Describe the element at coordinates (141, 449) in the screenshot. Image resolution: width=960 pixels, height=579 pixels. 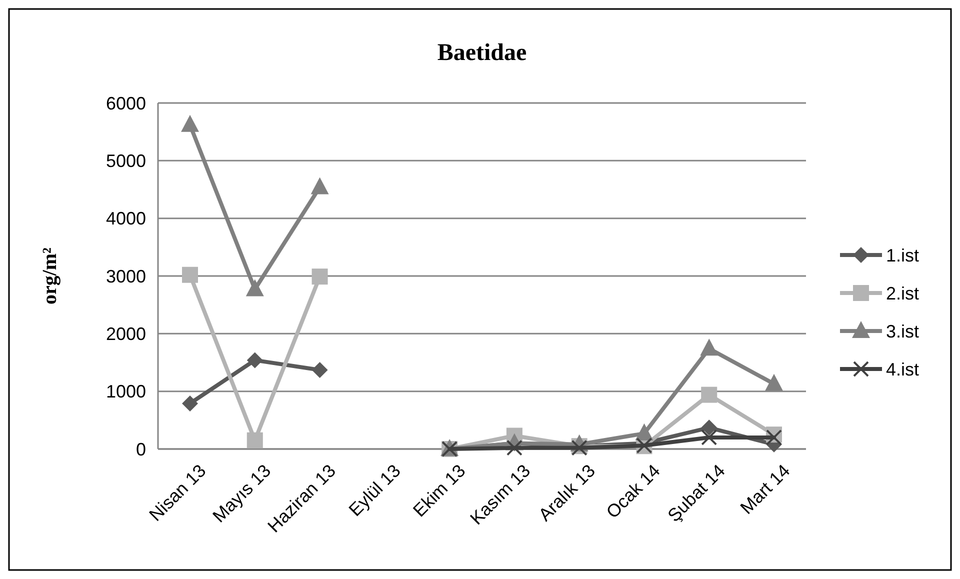
I see `y-tick-label: 0` at that location.